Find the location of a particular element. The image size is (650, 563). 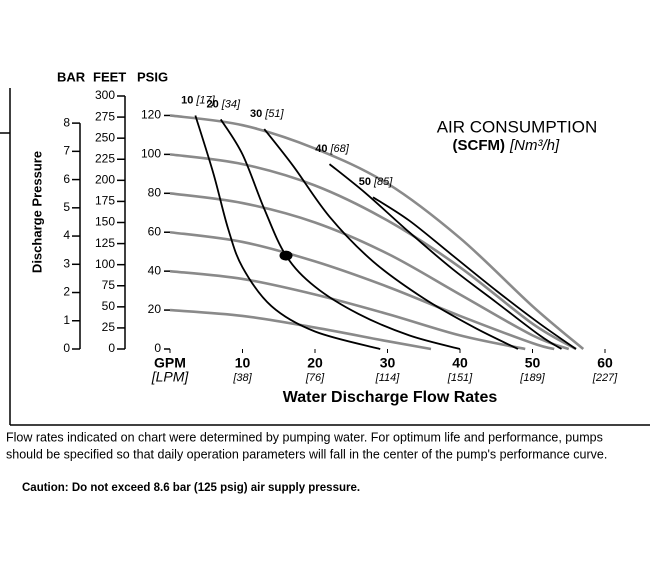

feet-tick-label: 75 is located at coordinates (109, 285).